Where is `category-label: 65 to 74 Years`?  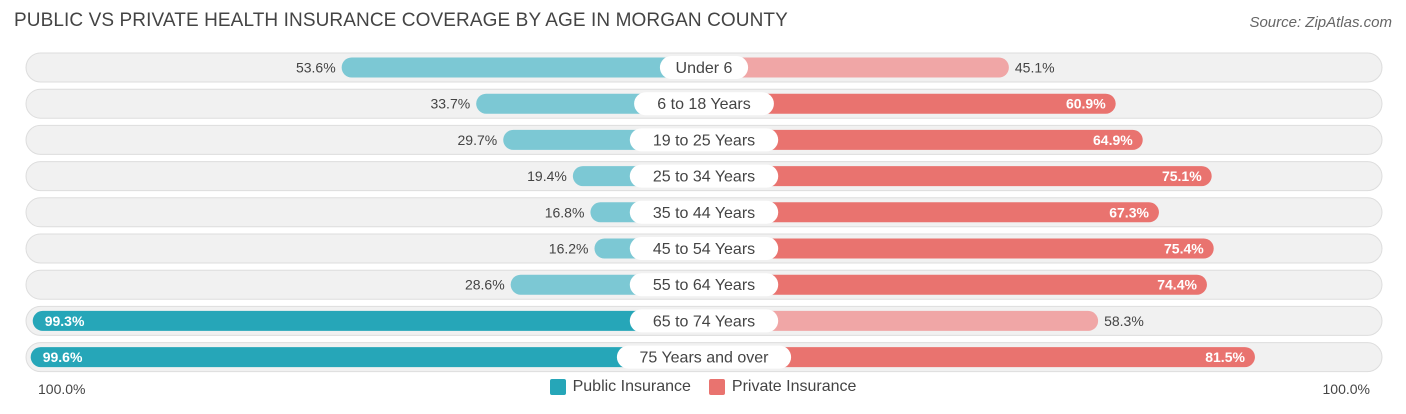
category-label: 65 to 74 Years is located at coordinates (704, 321).